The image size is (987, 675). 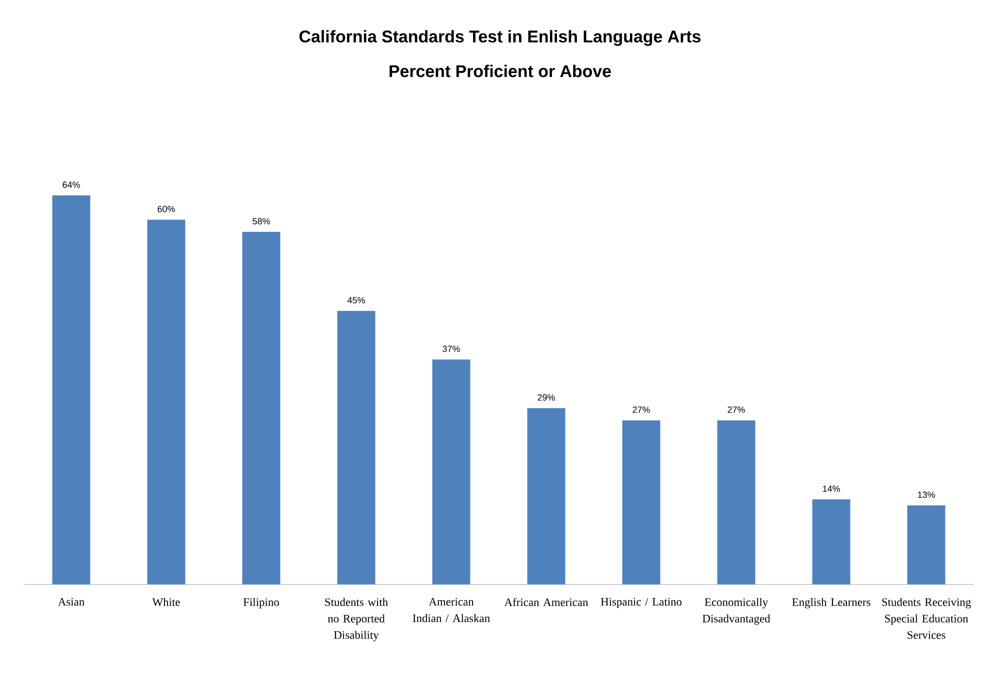 I want to click on x-tick-label: English Learners, so click(x=831, y=603).